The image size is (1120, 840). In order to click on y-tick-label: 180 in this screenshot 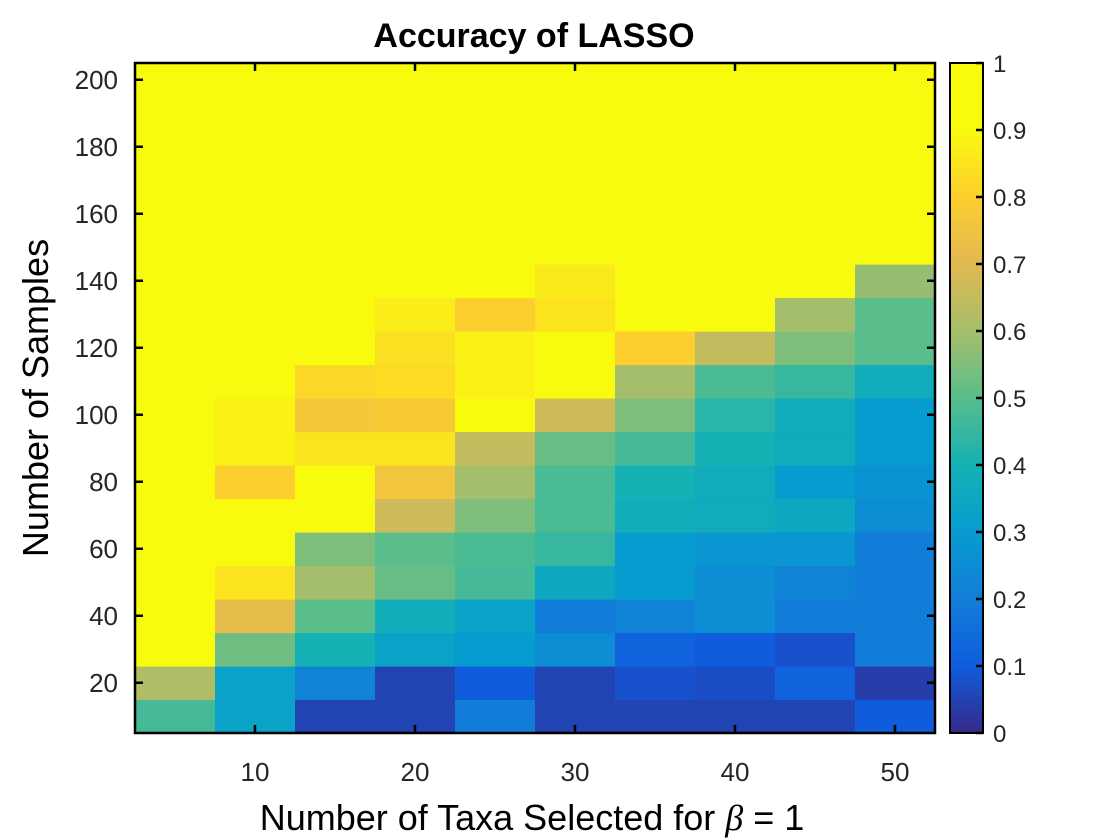, I will do `click(96, 147)`.